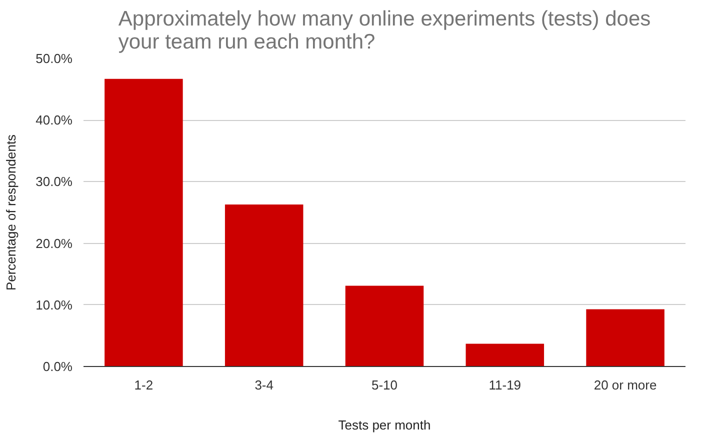 The height and width of the screenshot is (435, 705). What do you see at coordinates (54, 304) in the screenshot?
I see `y-tick-label: 10.0%` at bounding box center [54, 304].